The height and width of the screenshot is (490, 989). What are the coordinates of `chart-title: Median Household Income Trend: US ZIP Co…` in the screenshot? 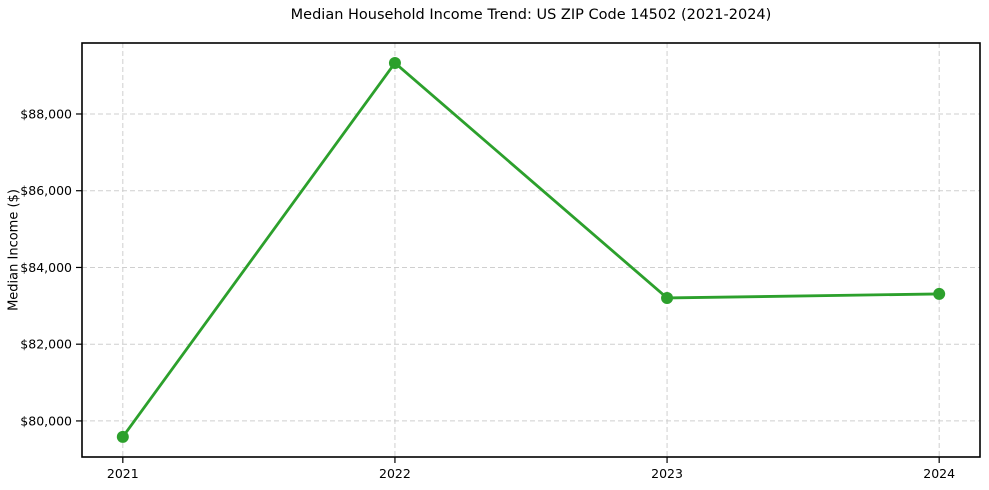 It's located at (531, 15).